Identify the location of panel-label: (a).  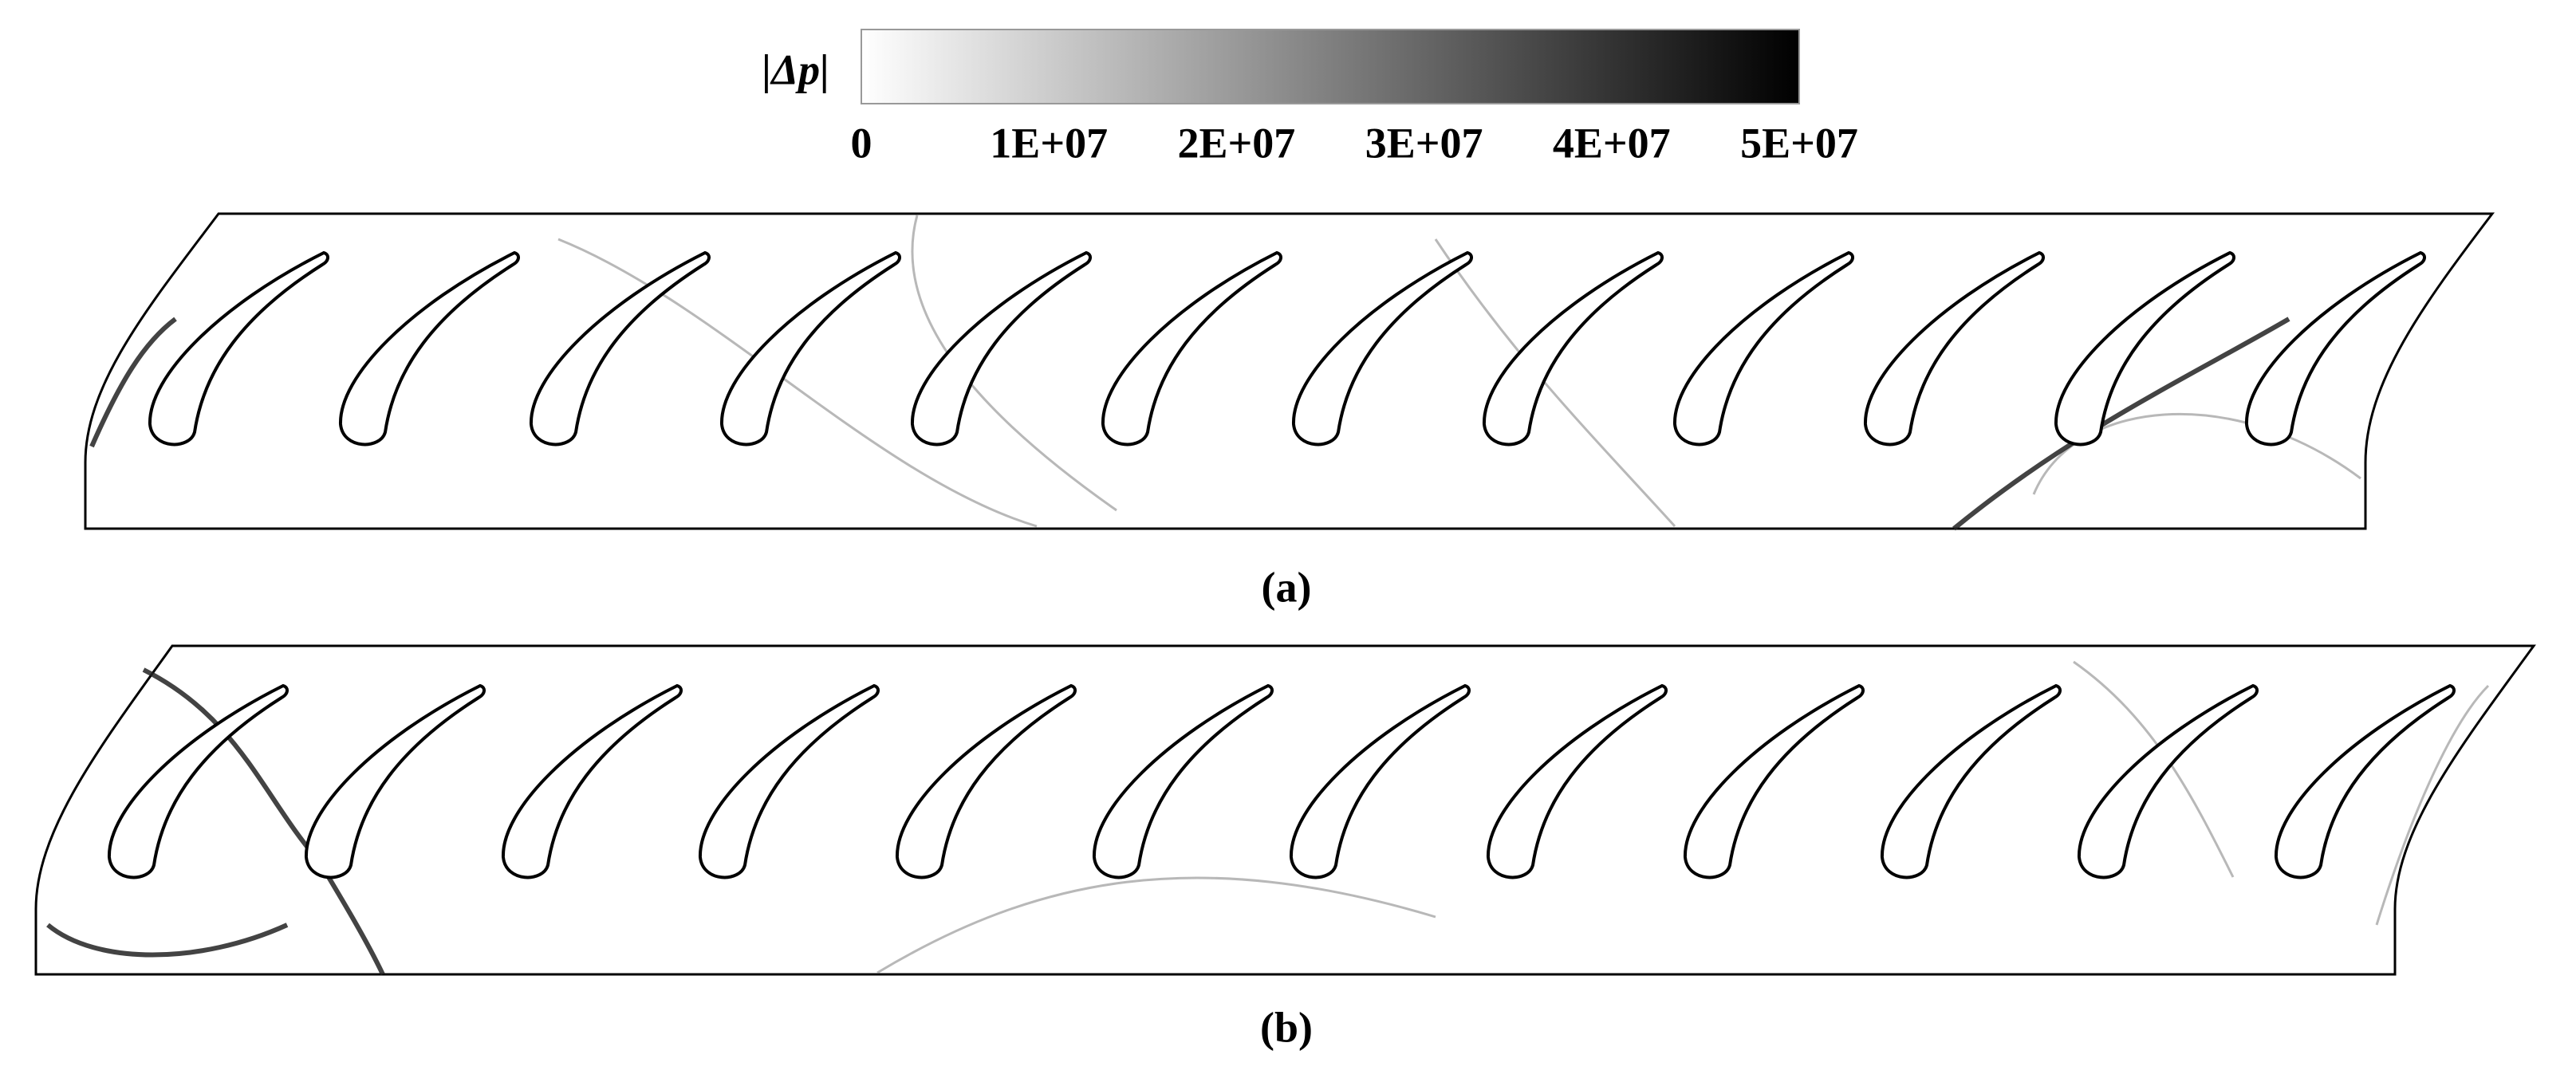
(1287, 587).